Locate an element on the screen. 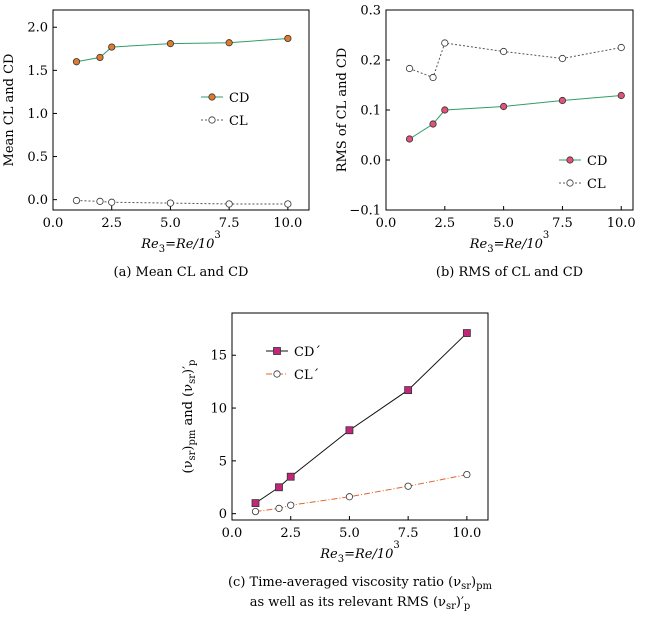 Image resolution: width=652 pixels, height=620 pixels. y-tick-label: 0.5 is located at coordinates (37, 157).